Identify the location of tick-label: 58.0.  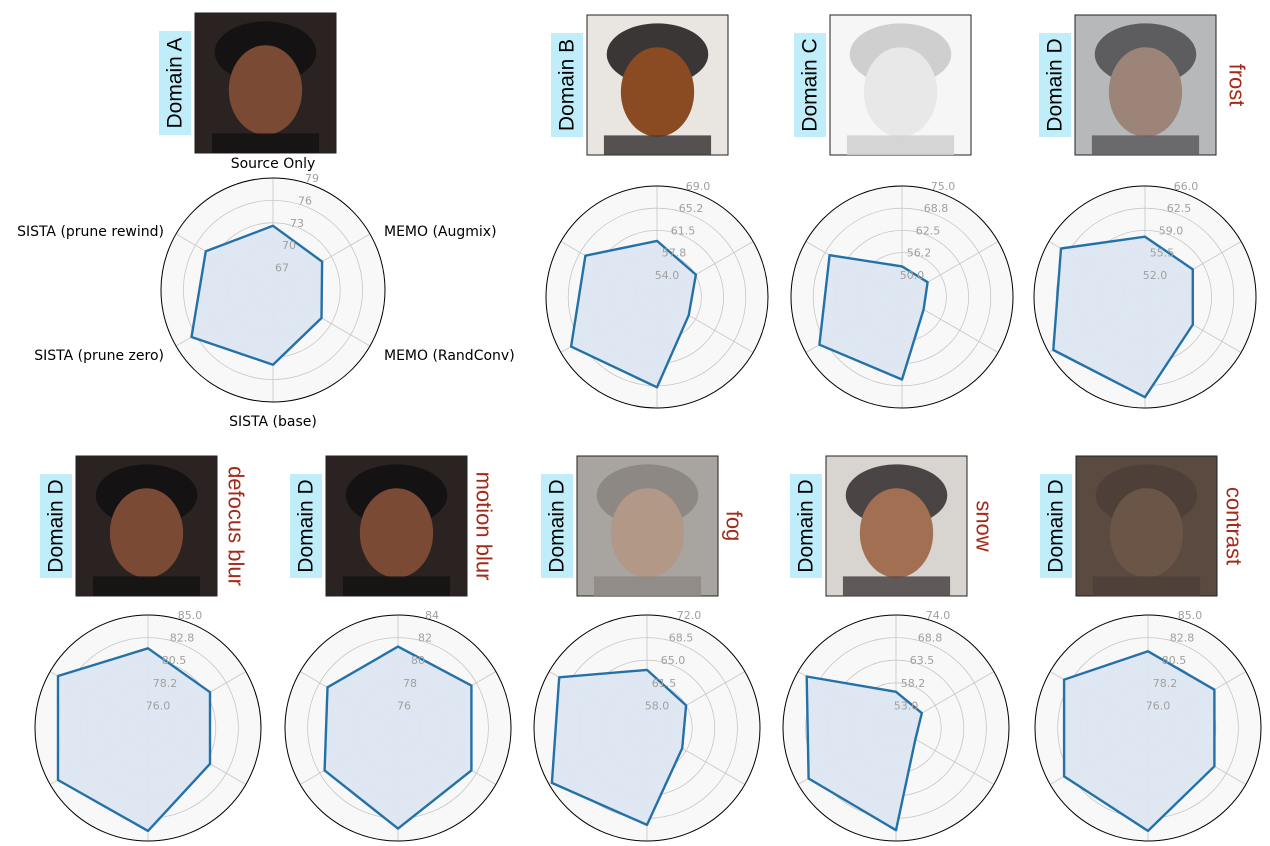
(657, 705).